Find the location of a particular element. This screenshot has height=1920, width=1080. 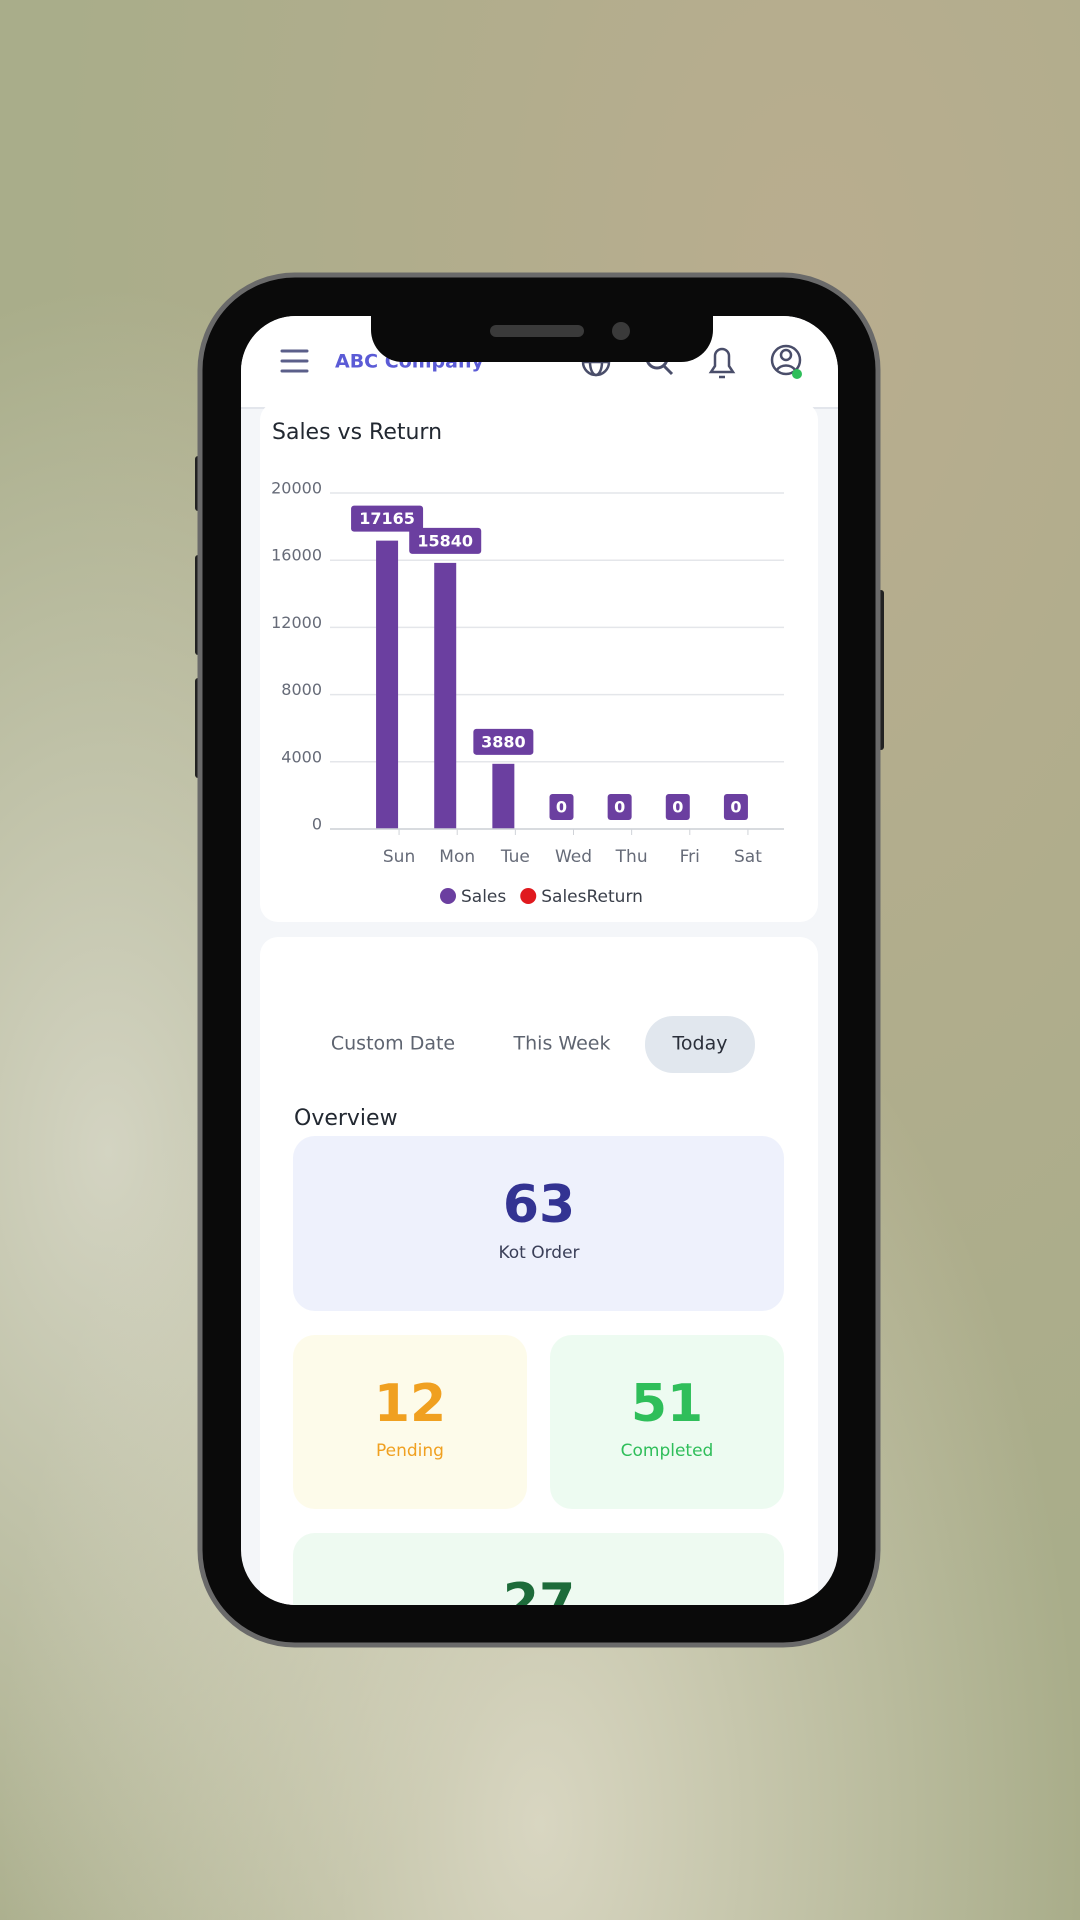

chart-title: Sales vs Return is located at coordinates (357, 432).